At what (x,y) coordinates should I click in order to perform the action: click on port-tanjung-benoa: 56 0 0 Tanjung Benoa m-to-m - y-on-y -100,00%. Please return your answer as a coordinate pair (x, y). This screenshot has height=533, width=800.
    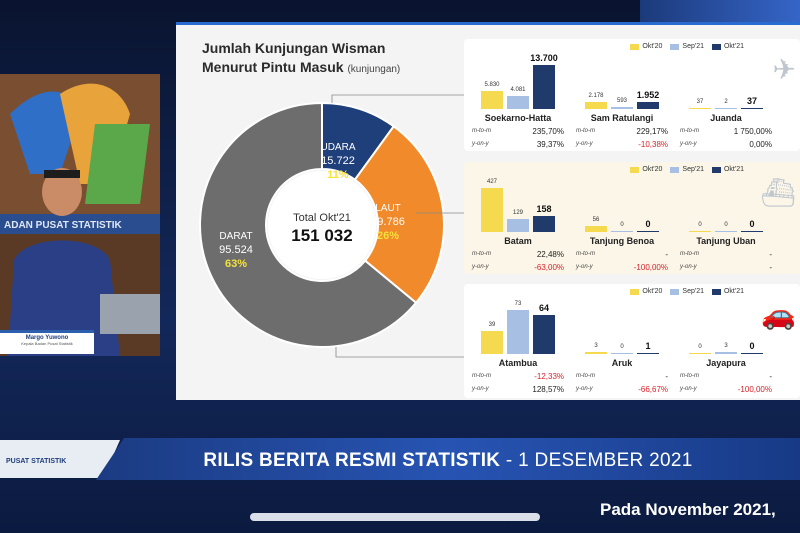
    Looking at the image, I should click on (622, 225).